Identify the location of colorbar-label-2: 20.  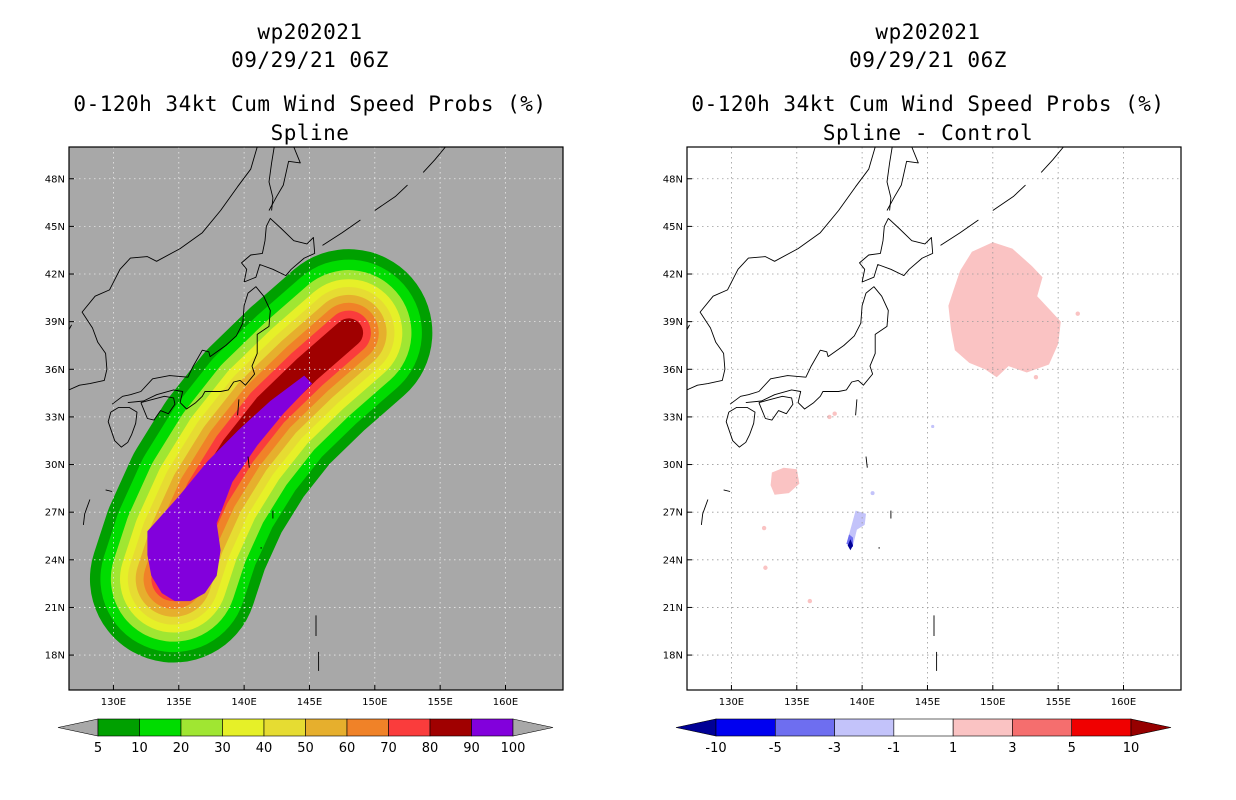
(181, 748).